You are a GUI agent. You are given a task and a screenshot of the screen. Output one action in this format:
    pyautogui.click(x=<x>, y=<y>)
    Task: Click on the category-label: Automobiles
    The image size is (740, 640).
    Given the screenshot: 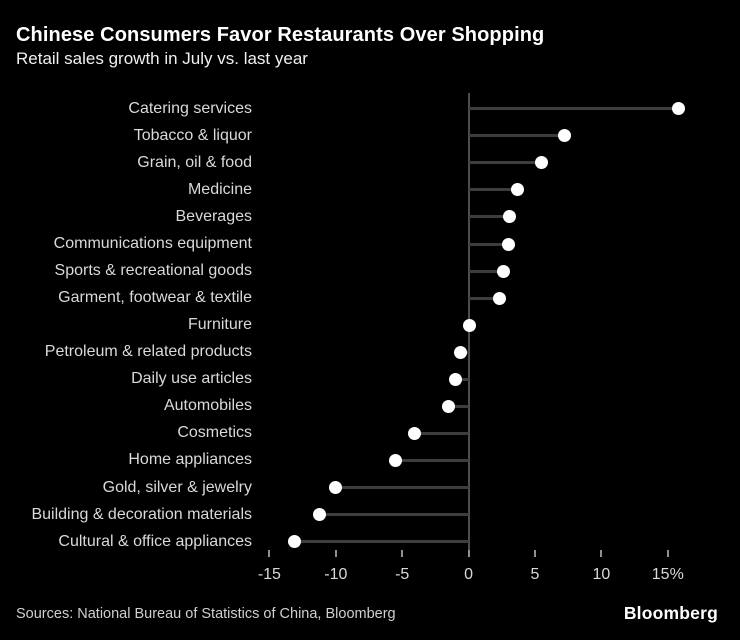 What is the action you would take?
    pyautogui.click(x=207, y=406)
    